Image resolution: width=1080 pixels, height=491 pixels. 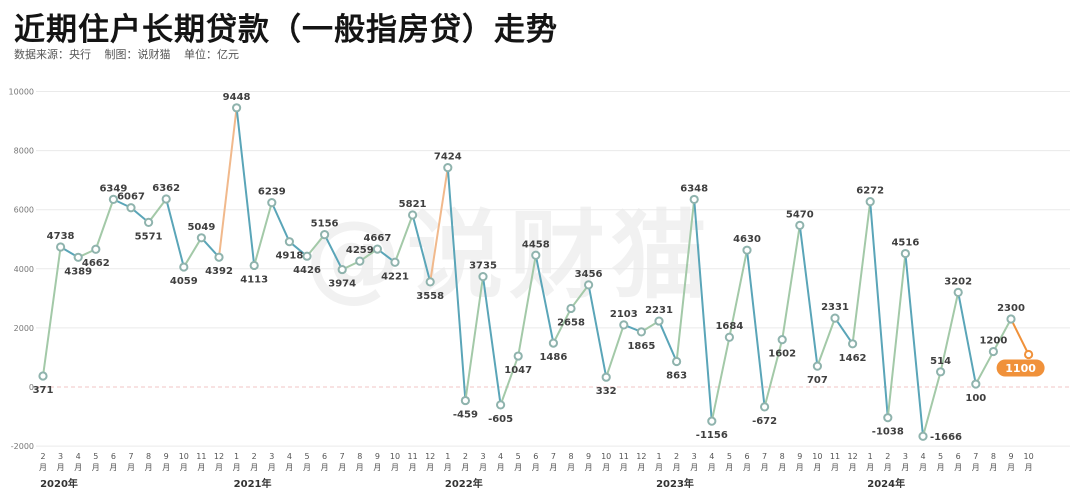 What do you see at coordinates (500, 419) in the screenshot?
I see `data-label: -605` at bounding box center [500, 419].